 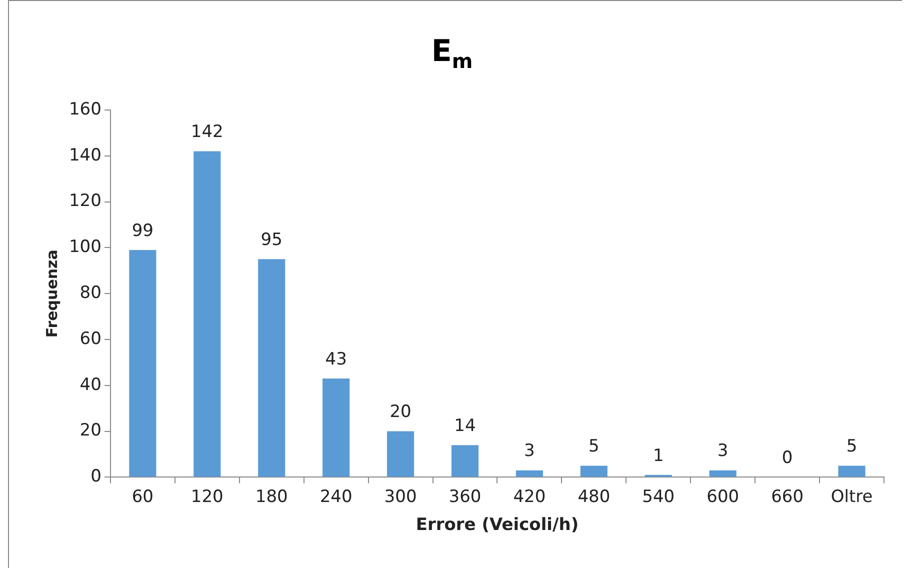 I want to click on y-tick-label: 60, so click(x=91, y=338).